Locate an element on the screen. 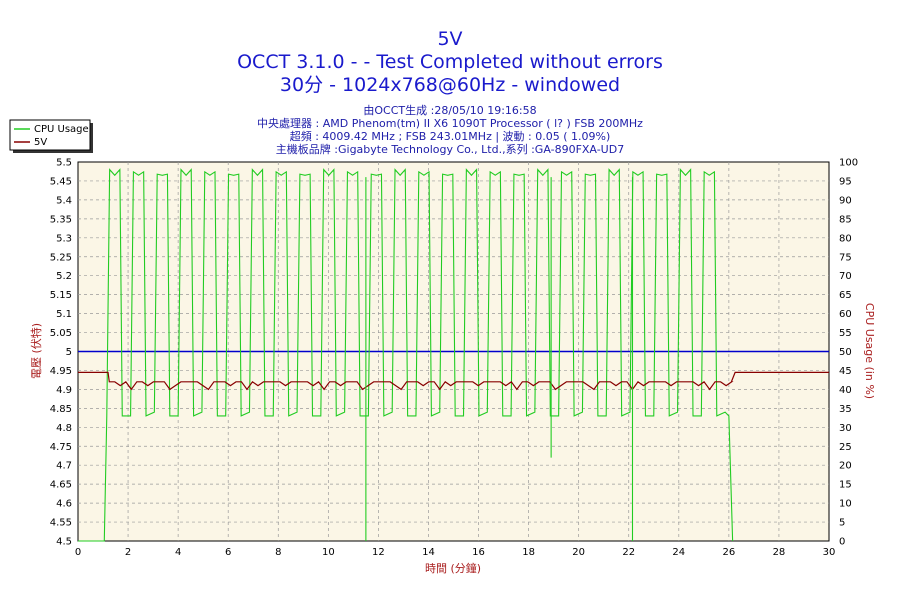  y-tick-label: 5.35 is located at coordinates (61, 219).